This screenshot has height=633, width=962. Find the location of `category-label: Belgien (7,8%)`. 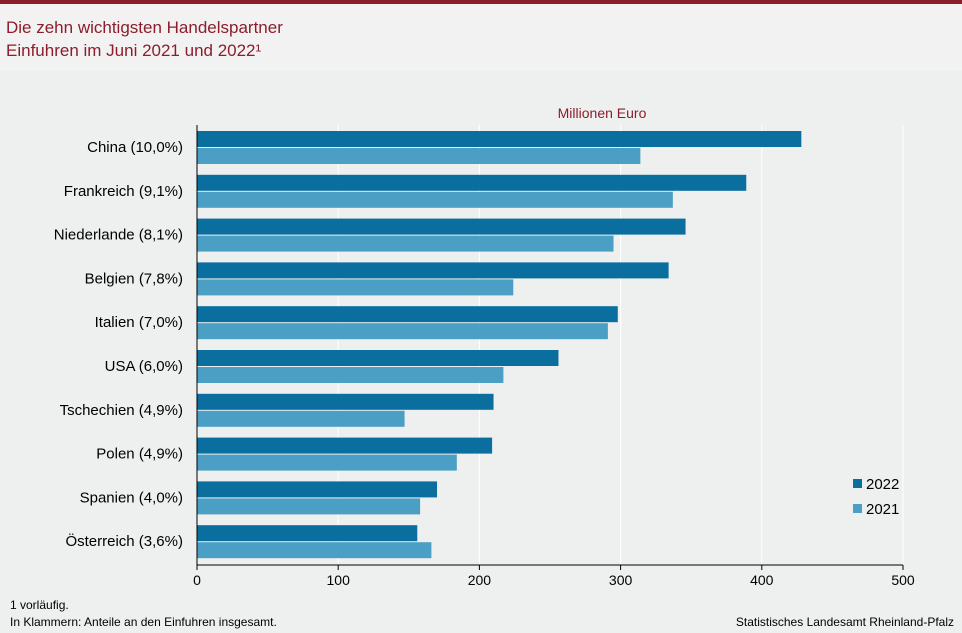

category-label: Belgien (7,8%) is located at coordinates (134, 278).